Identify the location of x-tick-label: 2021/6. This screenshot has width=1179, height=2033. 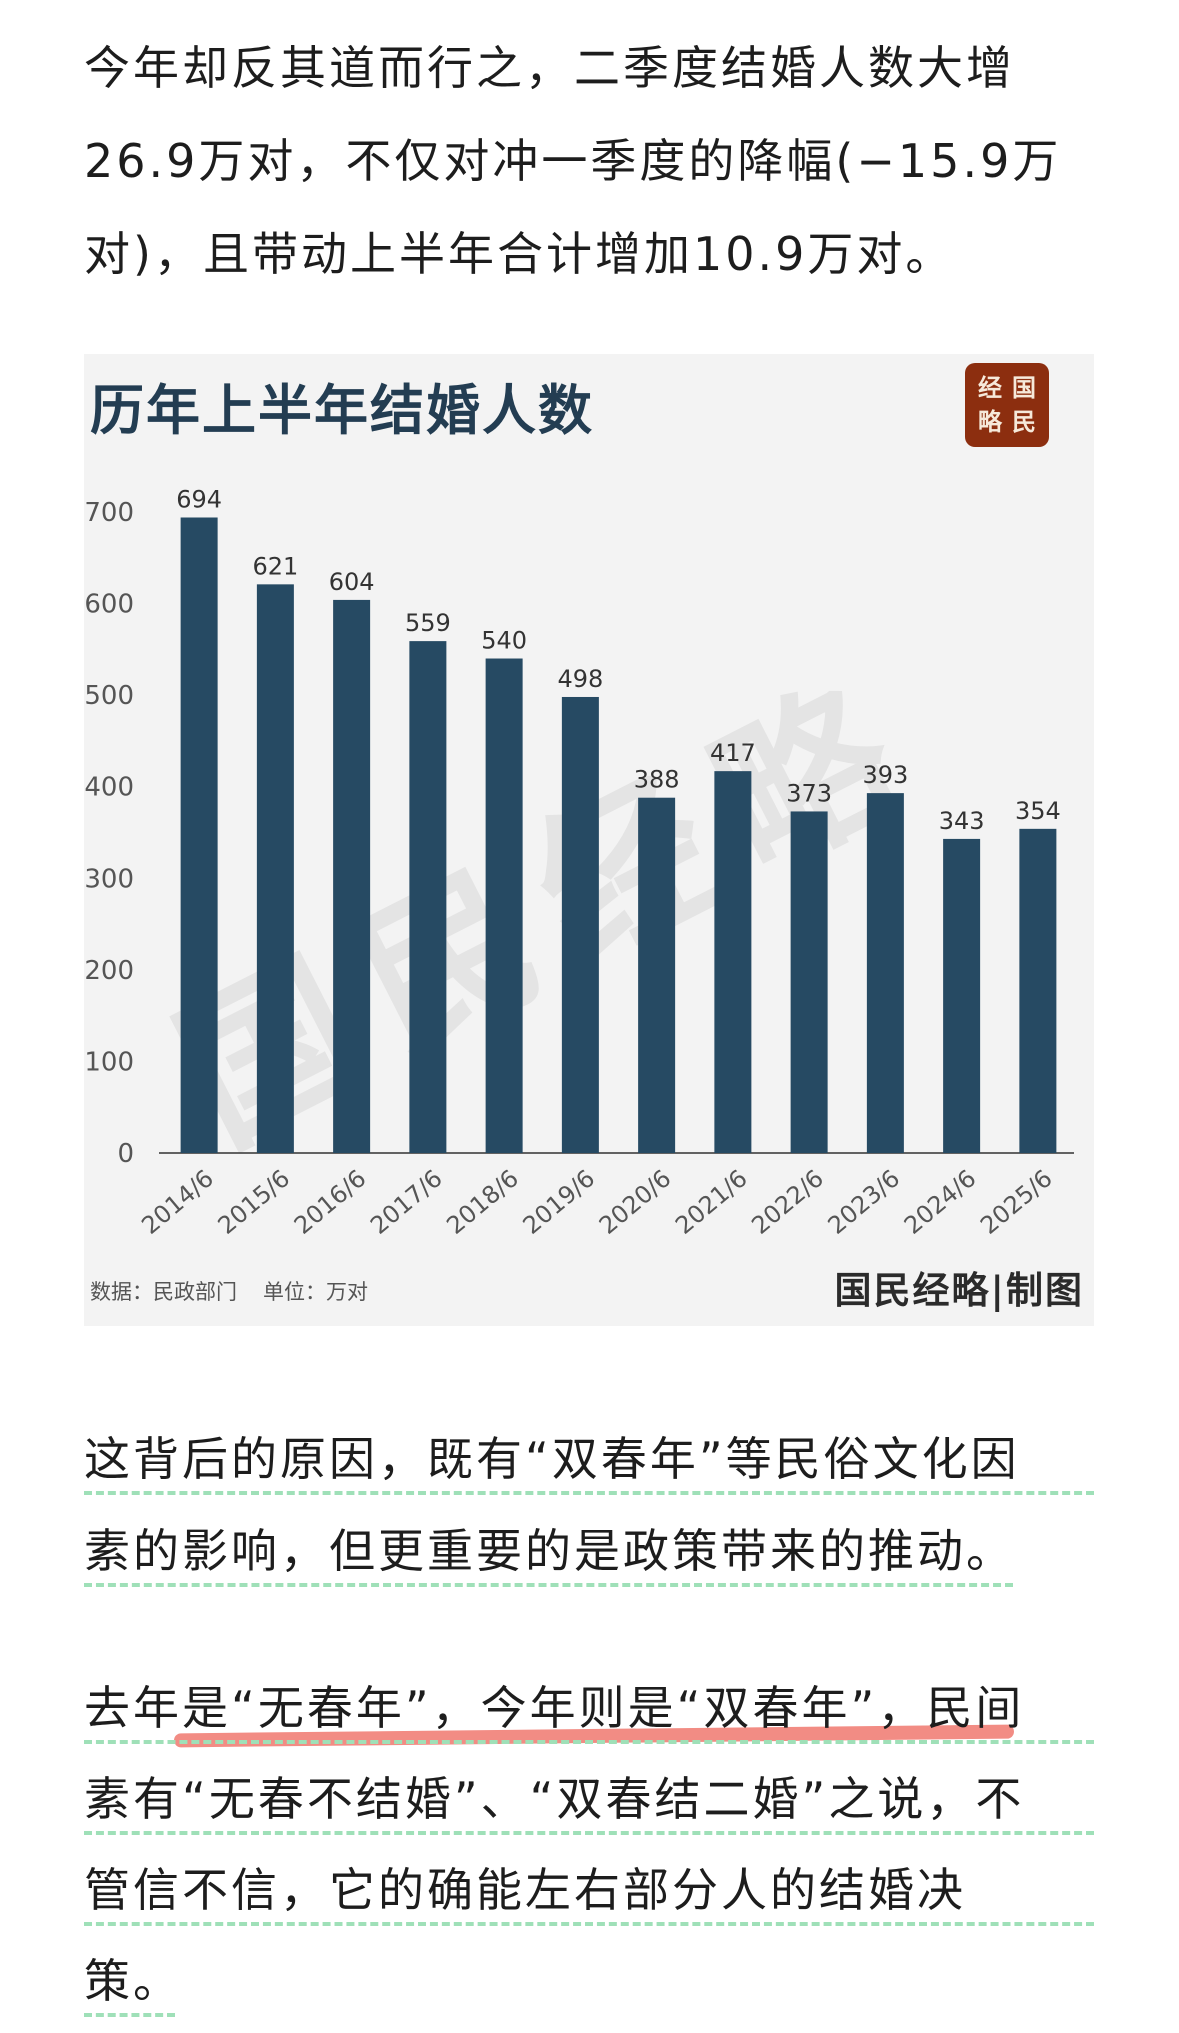
(711, 1202).